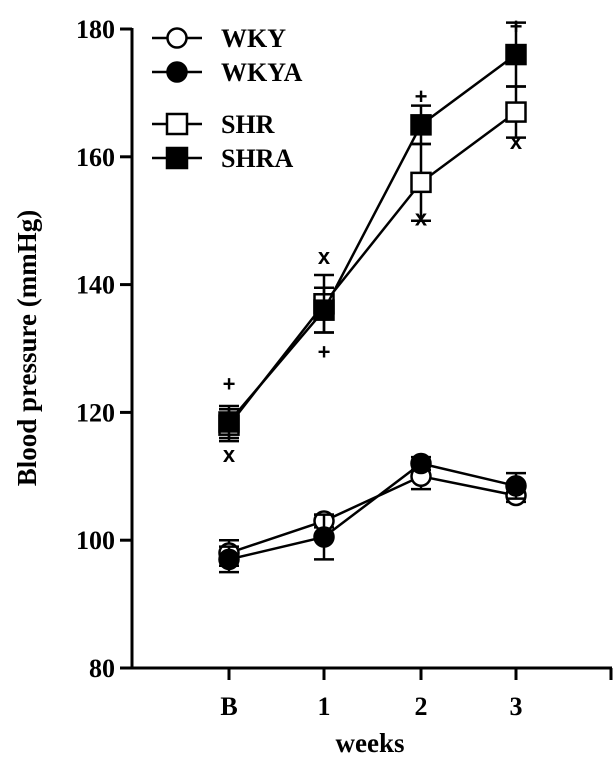 The width and height of the screenshot is (614, 758). I want to click on legend-item-shr: SHR, so click(213, 124).